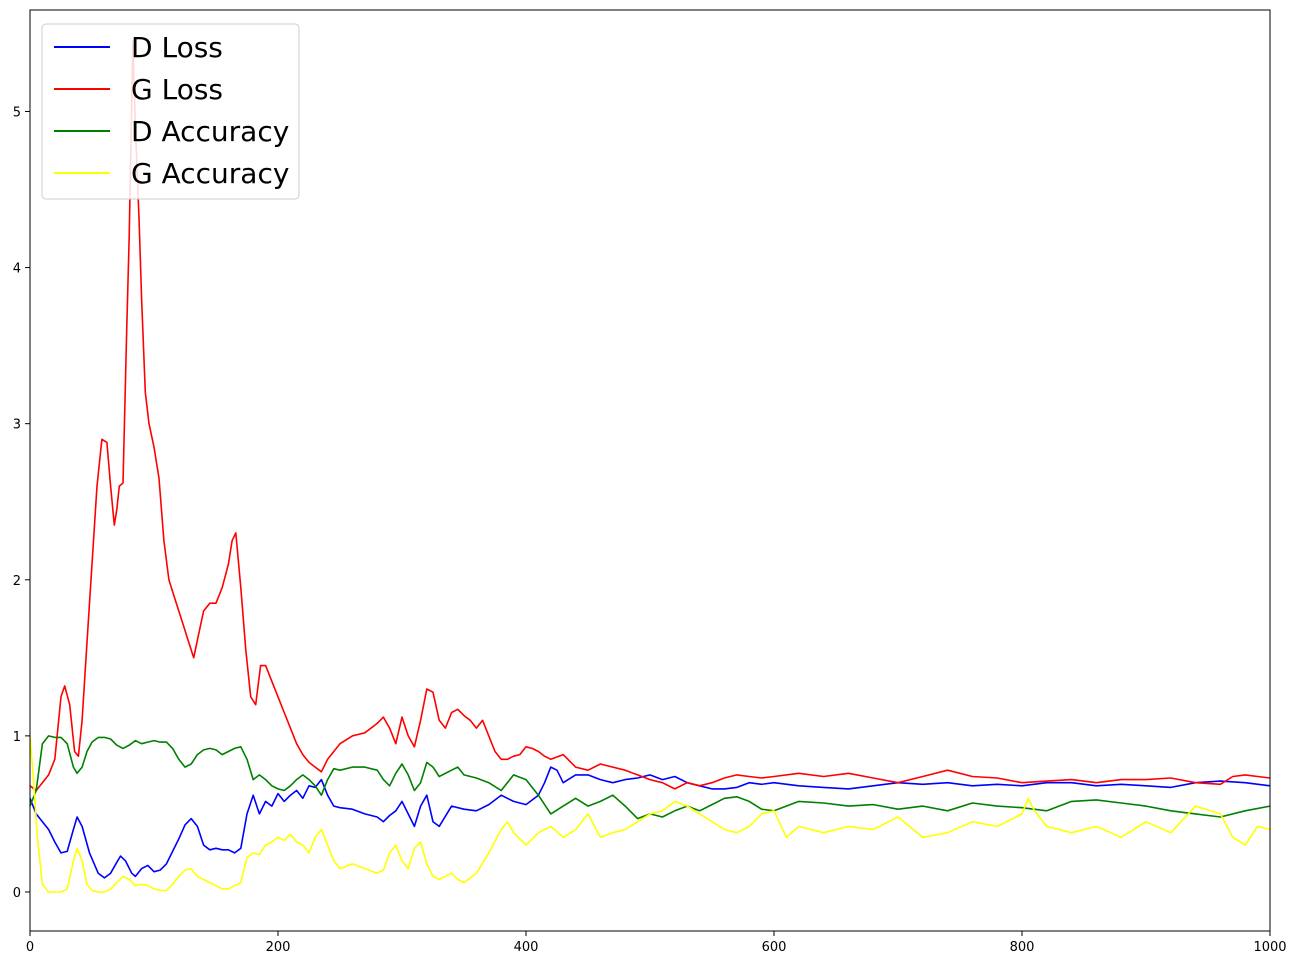  Describe the element at coordinates (1269, 947) in the screenshot. I see `x-tick-label: 1000` at that location.